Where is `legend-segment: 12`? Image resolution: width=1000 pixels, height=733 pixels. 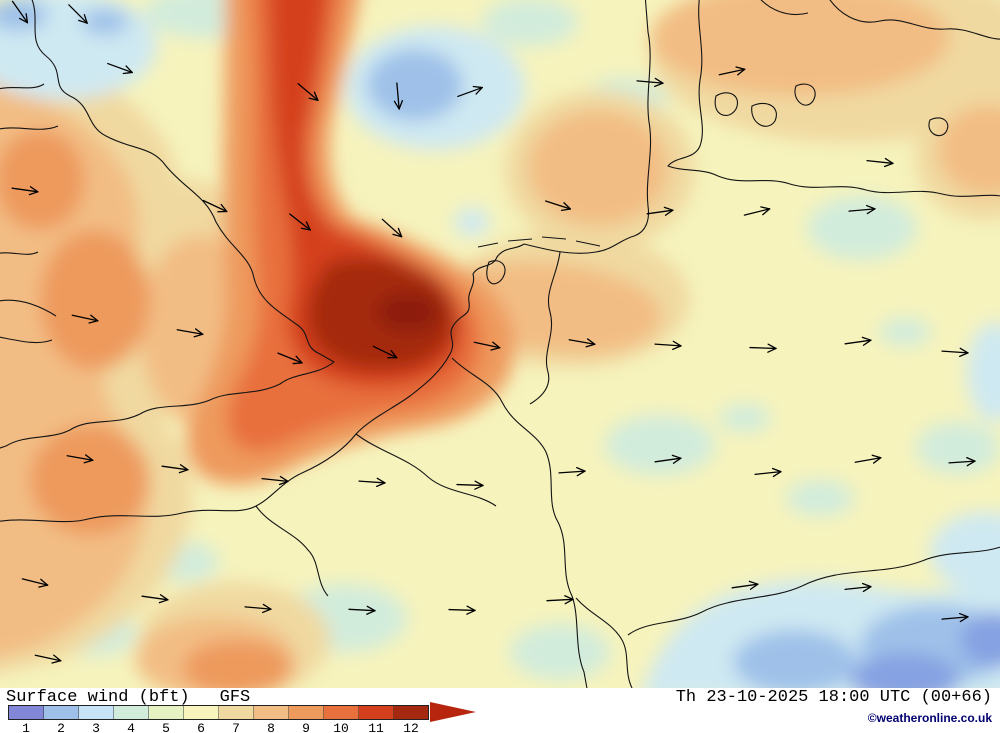 legend-segment: 12 is located at coordinates (411, 719).